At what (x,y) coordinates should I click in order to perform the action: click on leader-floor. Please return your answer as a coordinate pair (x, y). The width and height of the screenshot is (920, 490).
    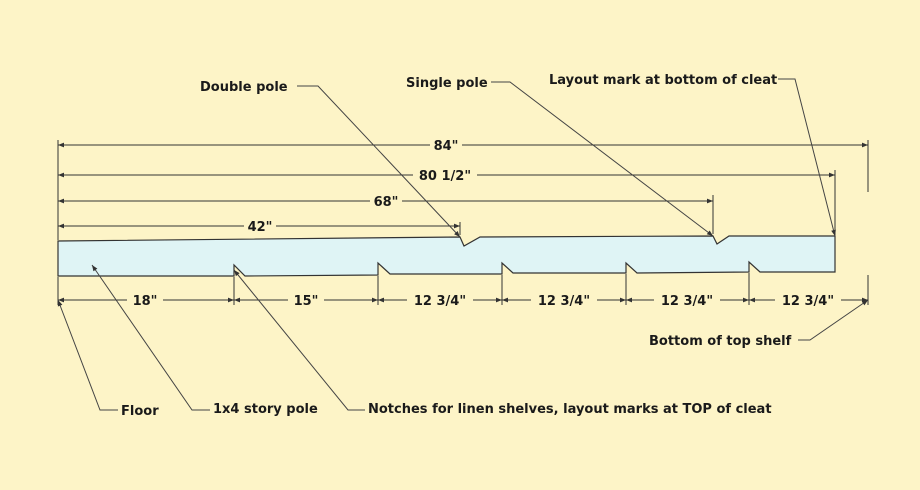
    Looking at the image, I should click on (87, 355).